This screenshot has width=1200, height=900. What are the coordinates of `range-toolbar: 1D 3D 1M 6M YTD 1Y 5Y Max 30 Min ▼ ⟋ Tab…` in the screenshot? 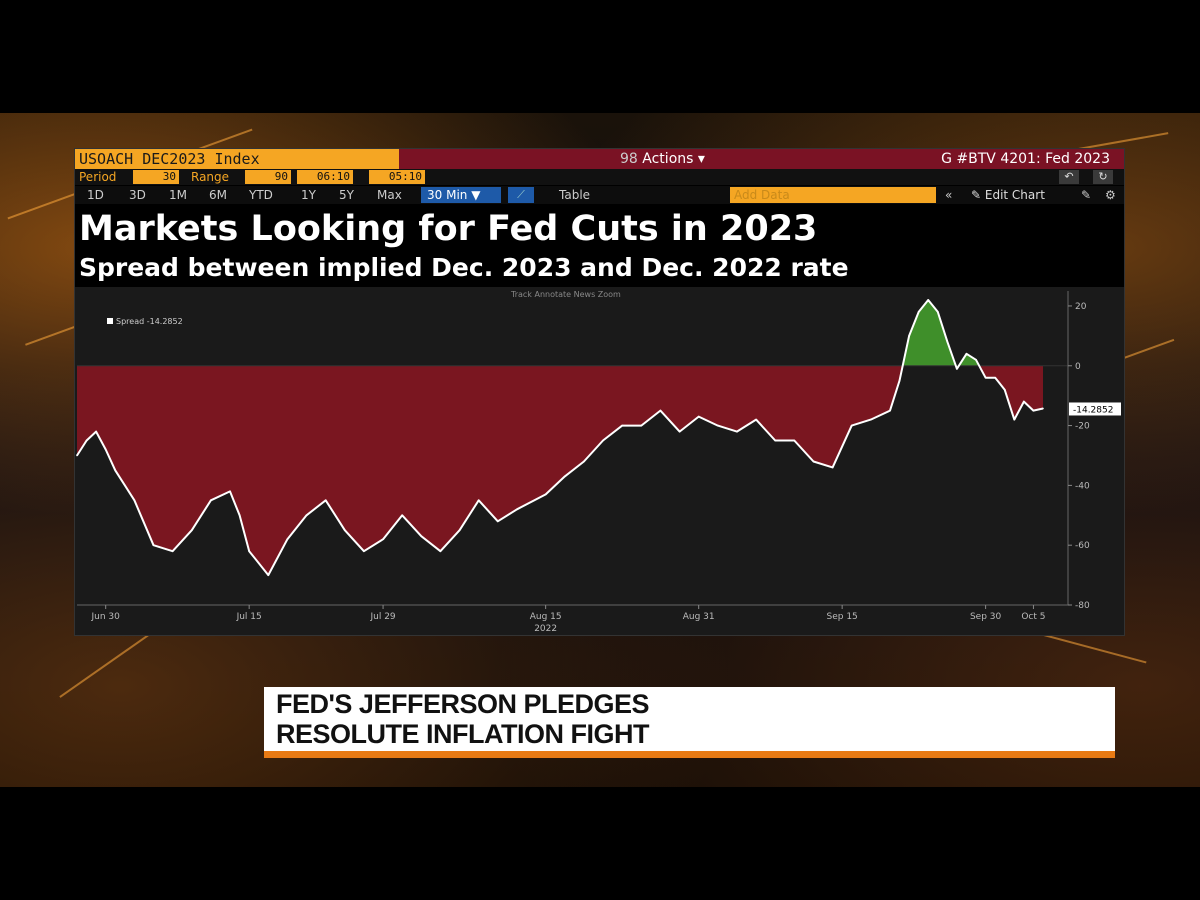 It's located at (599, 195).